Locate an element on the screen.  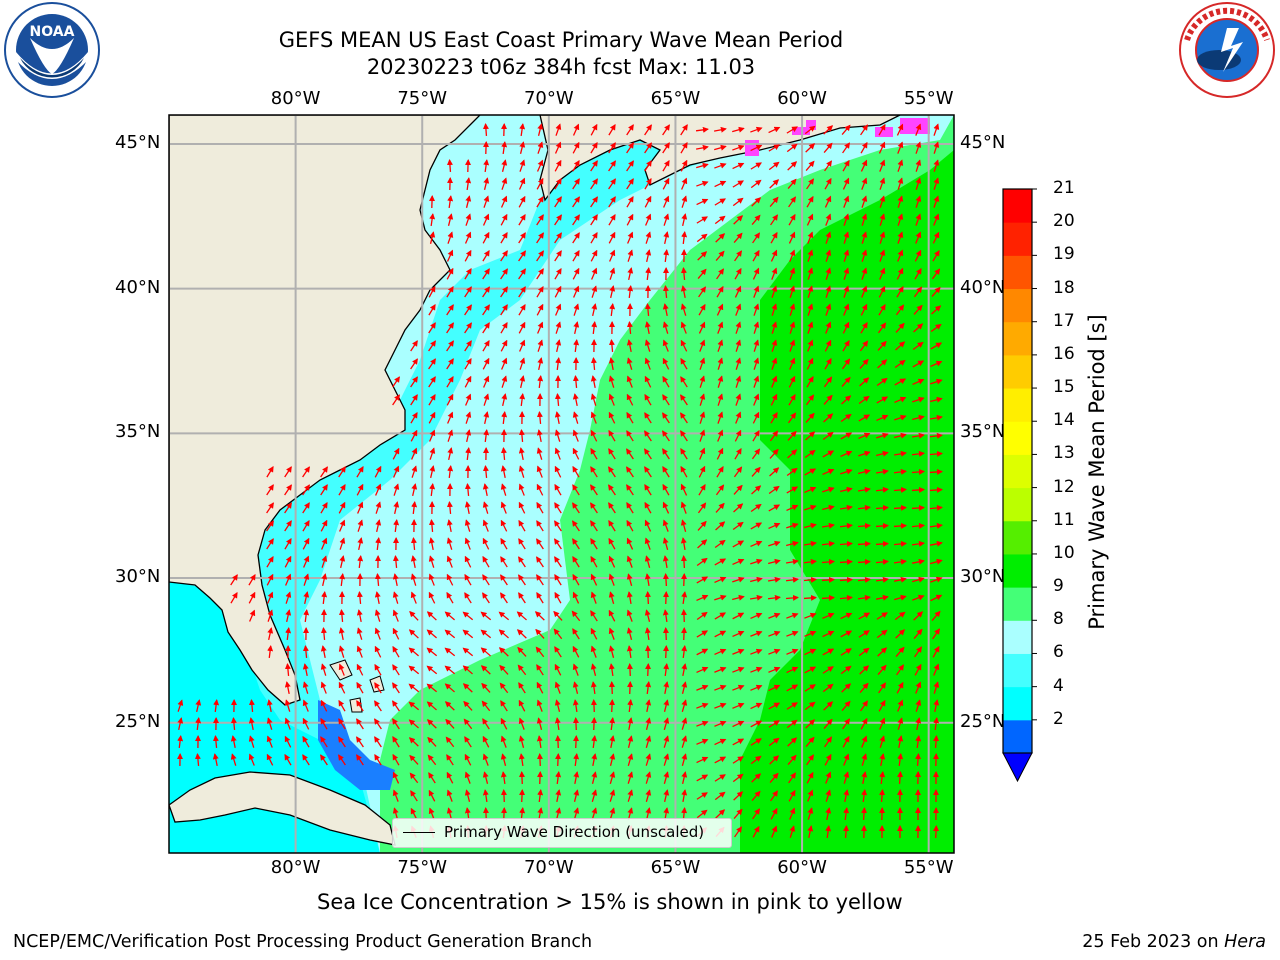
footer-host: Hera is located at coordinates (1245, 942).